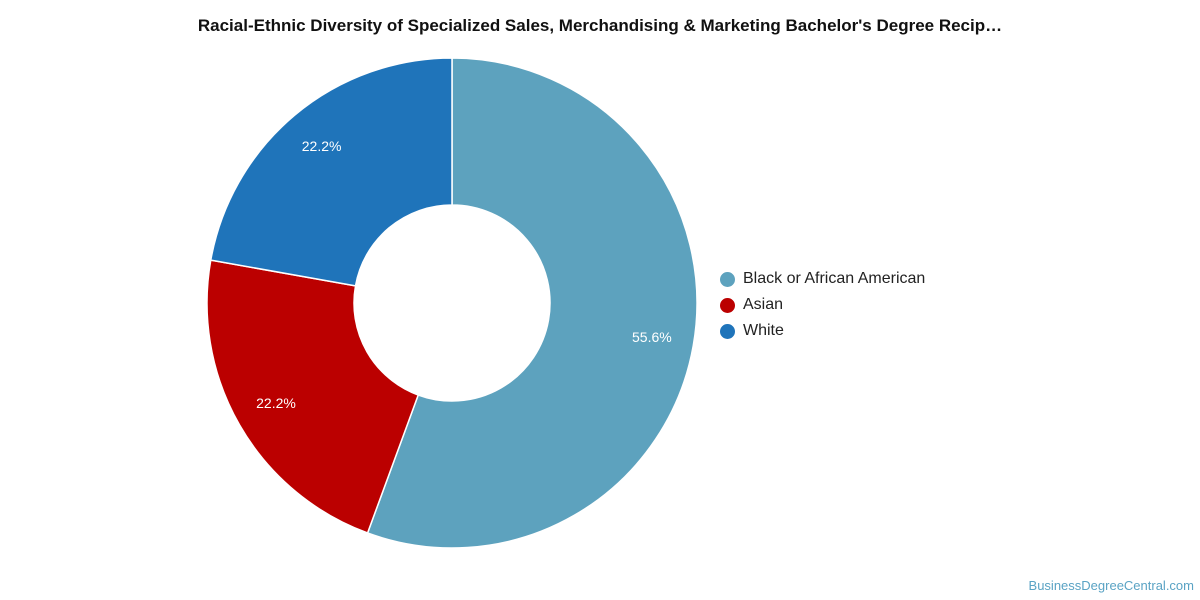 This screenshot has width=1200, height=600. I want to click on legend-item-black-or-african-american: Black or African American, so click(822, 279).